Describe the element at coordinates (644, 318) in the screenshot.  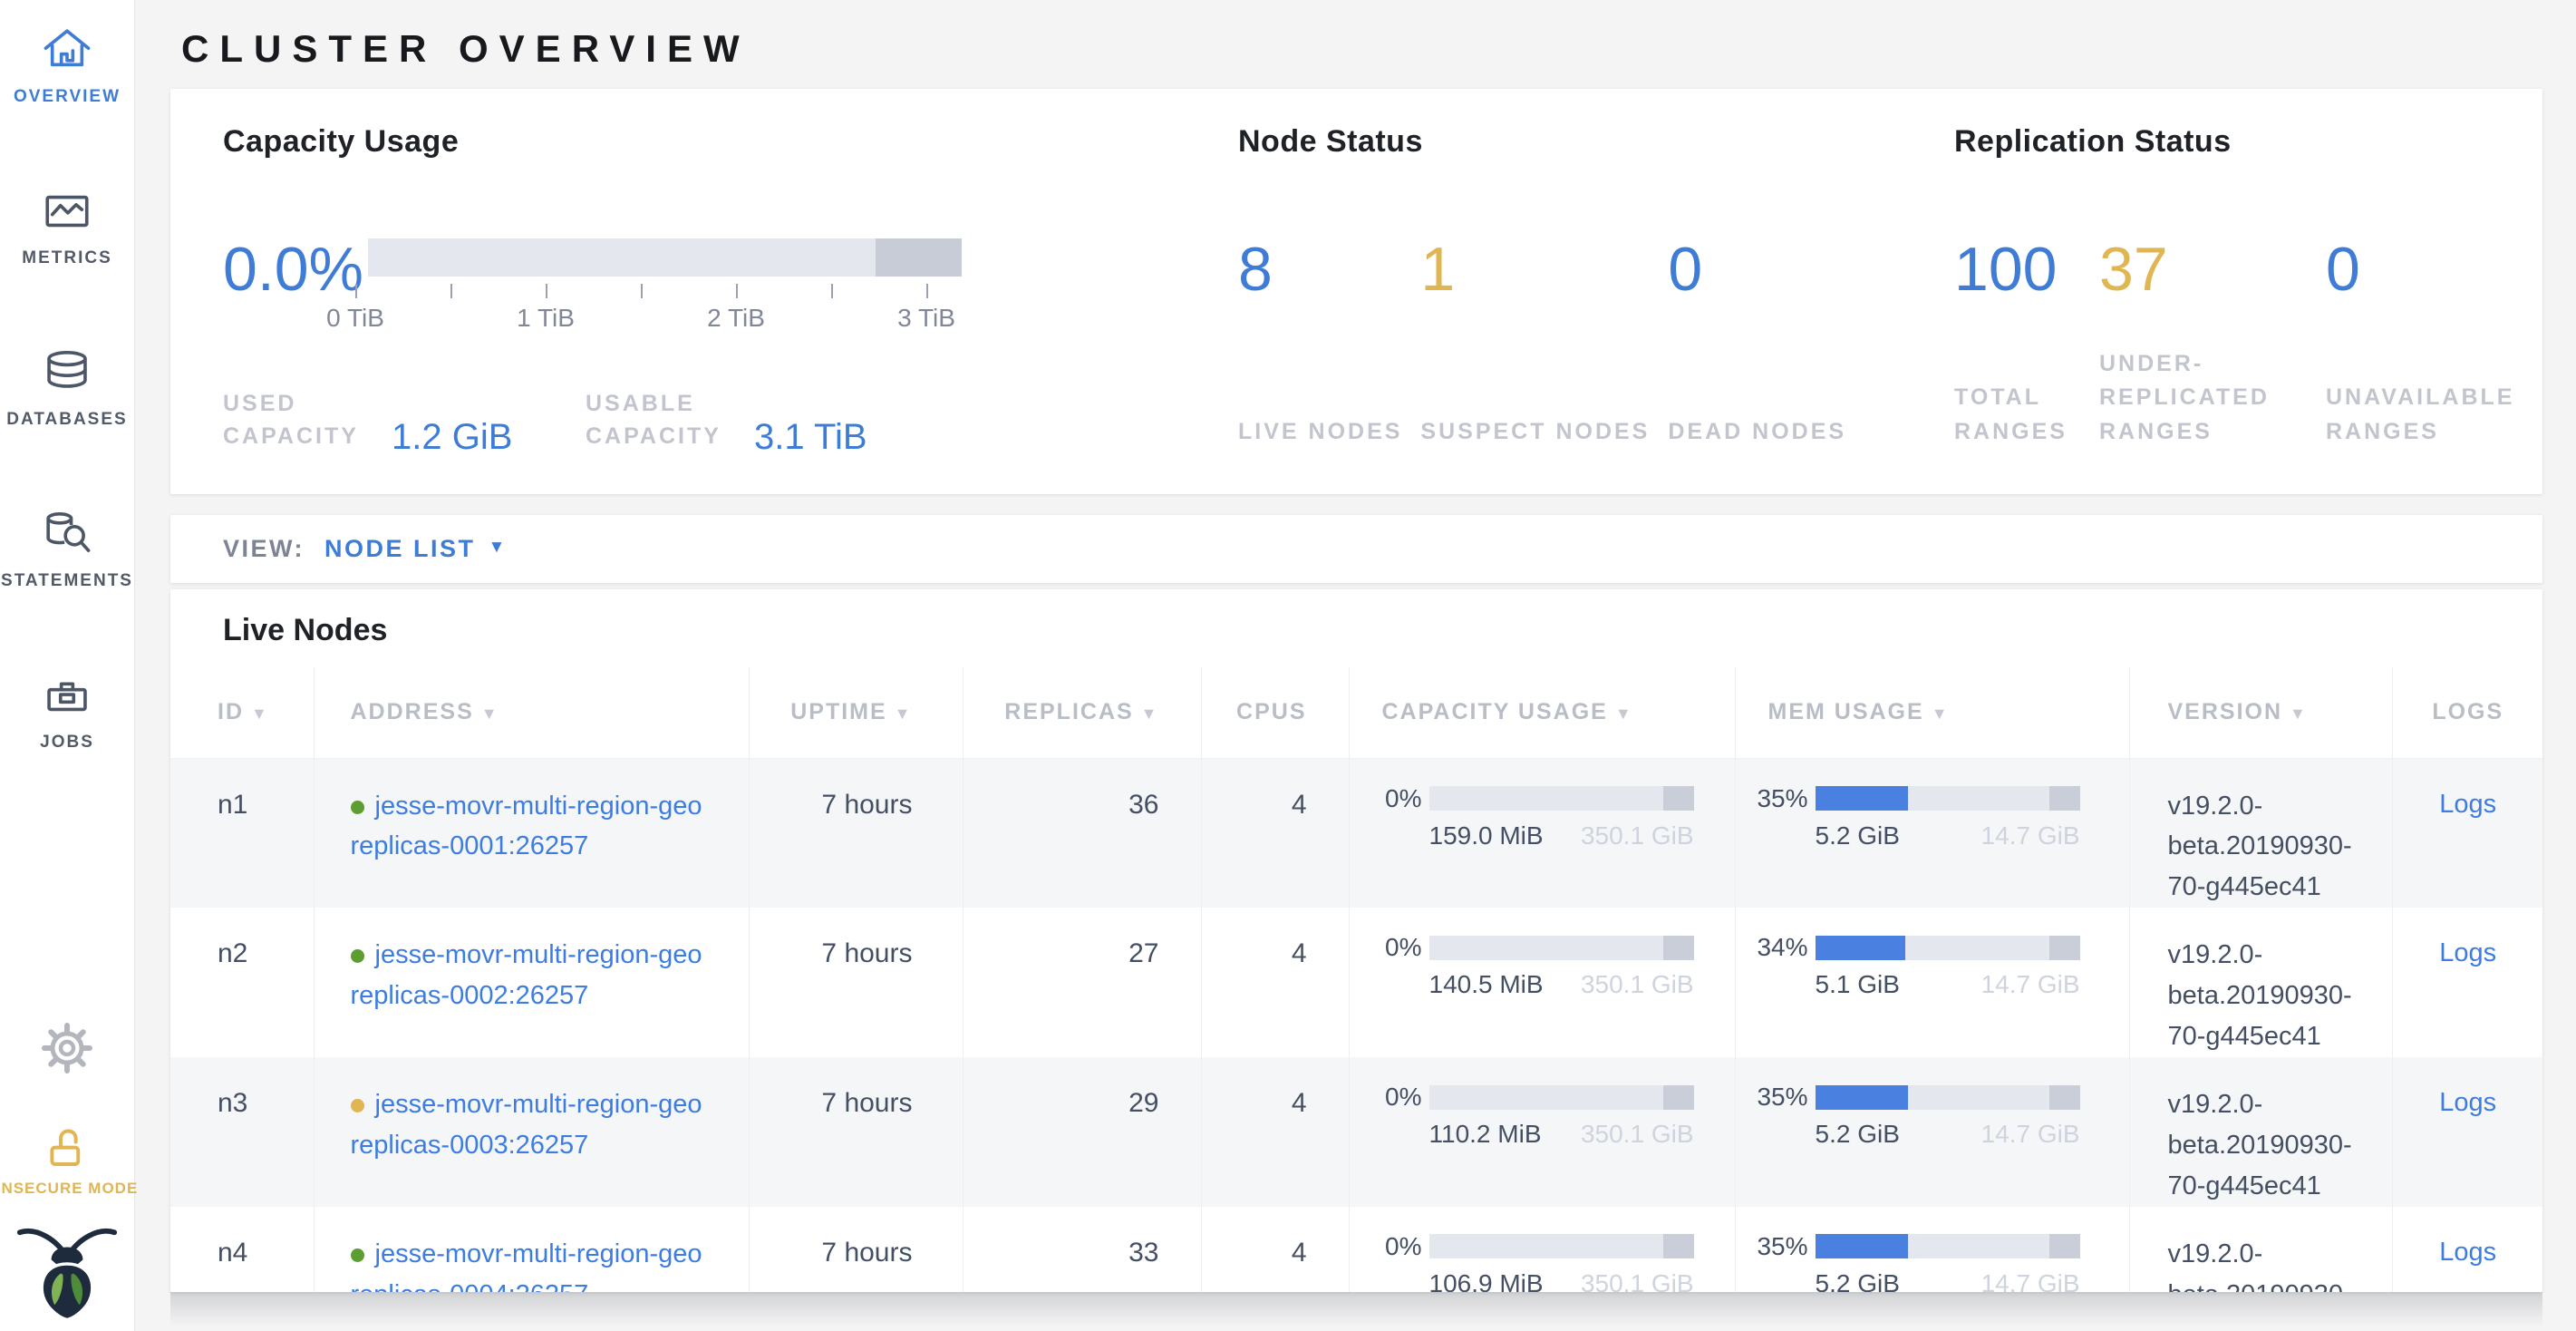
I see `capacity-axis-labels: 0 TiB 1 TiB 2 TiB 3 TiB` at that location.